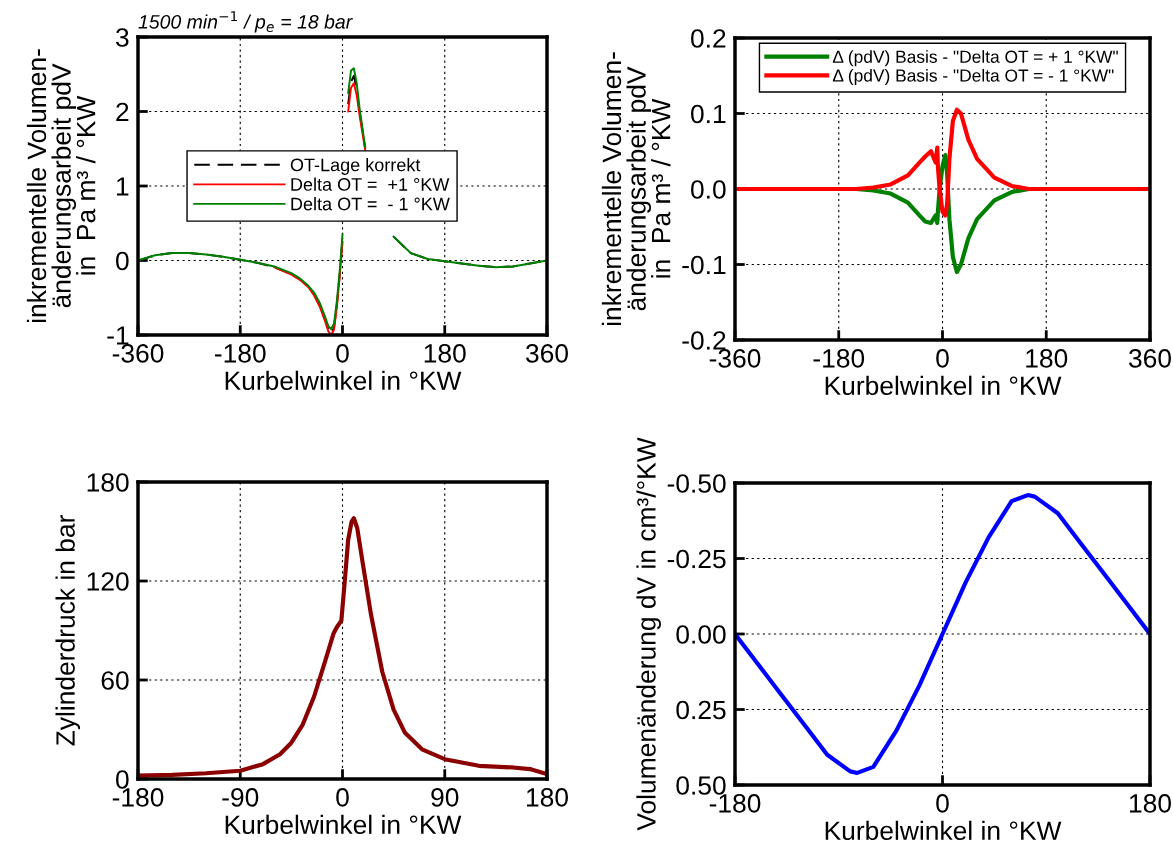 This screenshot has width=1173, height=847. I want to click on chart-title: 1500 min$^{−1}$ / p$_{e}$ = 18 bar, so click(245, 22).